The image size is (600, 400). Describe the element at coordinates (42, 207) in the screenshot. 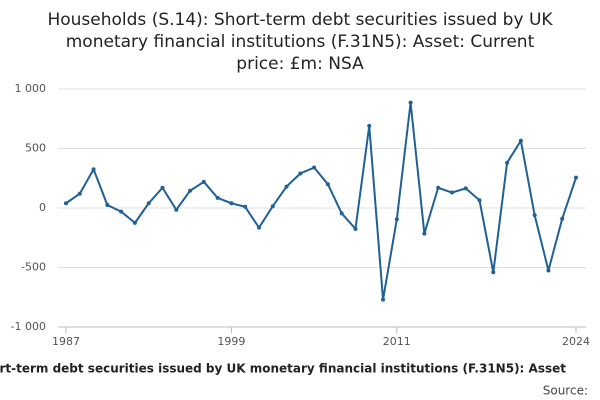

I see `y-tick-label: 0` at that location.